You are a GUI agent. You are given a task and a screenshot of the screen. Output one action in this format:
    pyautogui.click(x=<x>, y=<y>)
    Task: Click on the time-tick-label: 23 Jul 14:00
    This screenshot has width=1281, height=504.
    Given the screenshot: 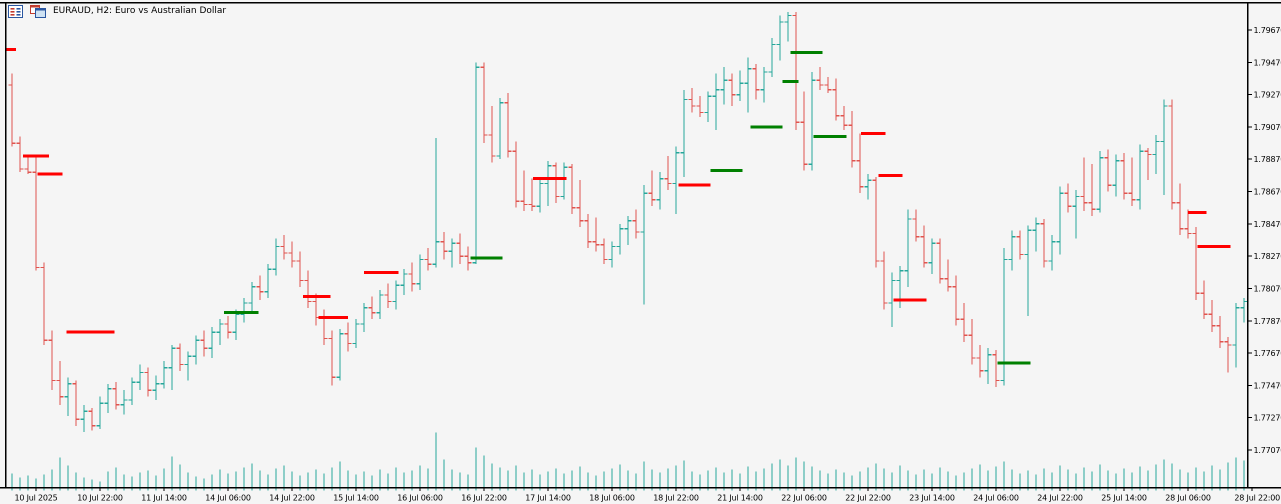 What is the action you would take?
    pyautogui.click(x=932, y=498)
    